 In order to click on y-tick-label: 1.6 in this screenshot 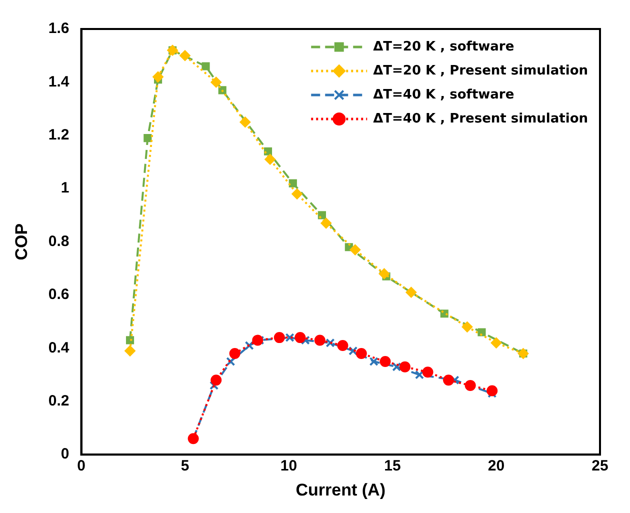, I will do `click(59, 29)`.